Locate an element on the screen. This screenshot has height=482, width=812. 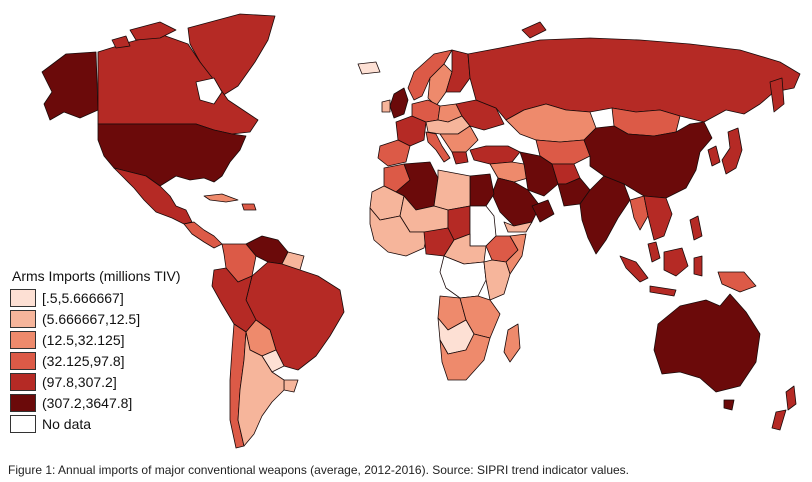
arctic-islands is located at coordinates (153, 31).